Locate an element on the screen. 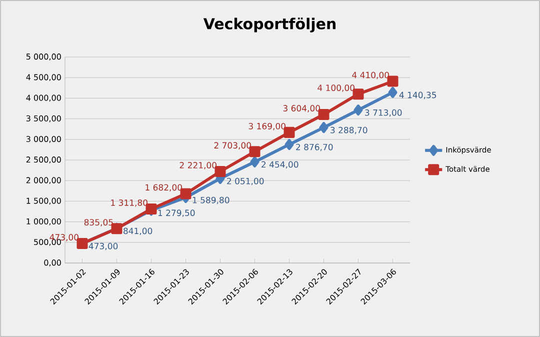  data-label: 2 221,00 is located at coordinates (198, 166).